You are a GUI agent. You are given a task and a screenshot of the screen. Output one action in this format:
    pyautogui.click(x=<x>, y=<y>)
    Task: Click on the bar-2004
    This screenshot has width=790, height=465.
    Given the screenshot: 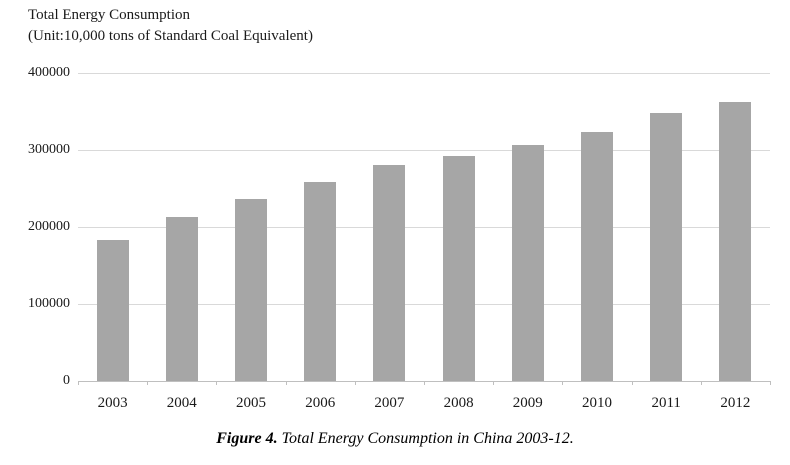 What is the action you would take?
    pyautogui.click(x=181, y=299)
    